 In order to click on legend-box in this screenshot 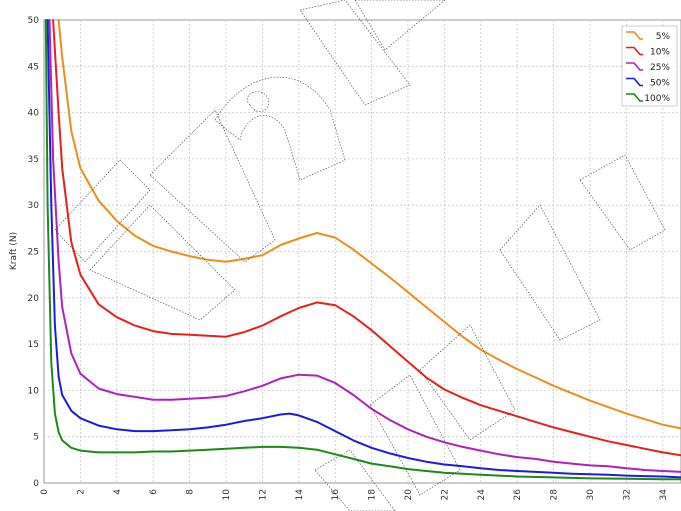, I will do `click(649, 66)`.